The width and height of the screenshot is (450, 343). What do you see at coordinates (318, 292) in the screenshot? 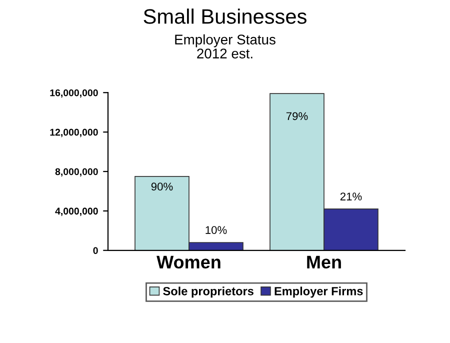
I see `legend-label: Employer Firms` at bounding box center [318, 292].